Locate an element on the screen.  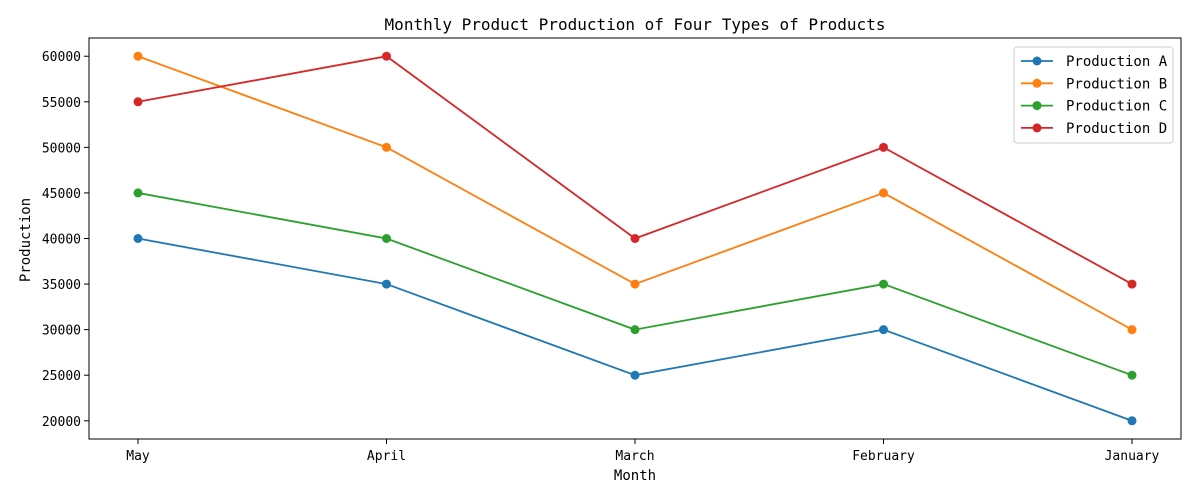
x-tick-label: April is located at coordinates (386, 456).